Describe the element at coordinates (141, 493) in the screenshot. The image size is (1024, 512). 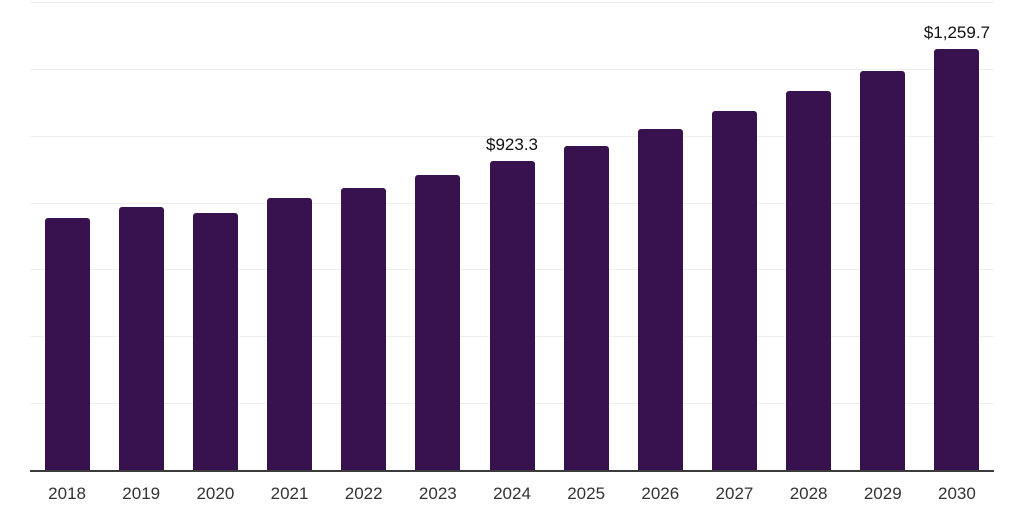
I see `x-tick-label-2019: 2019` at that location.